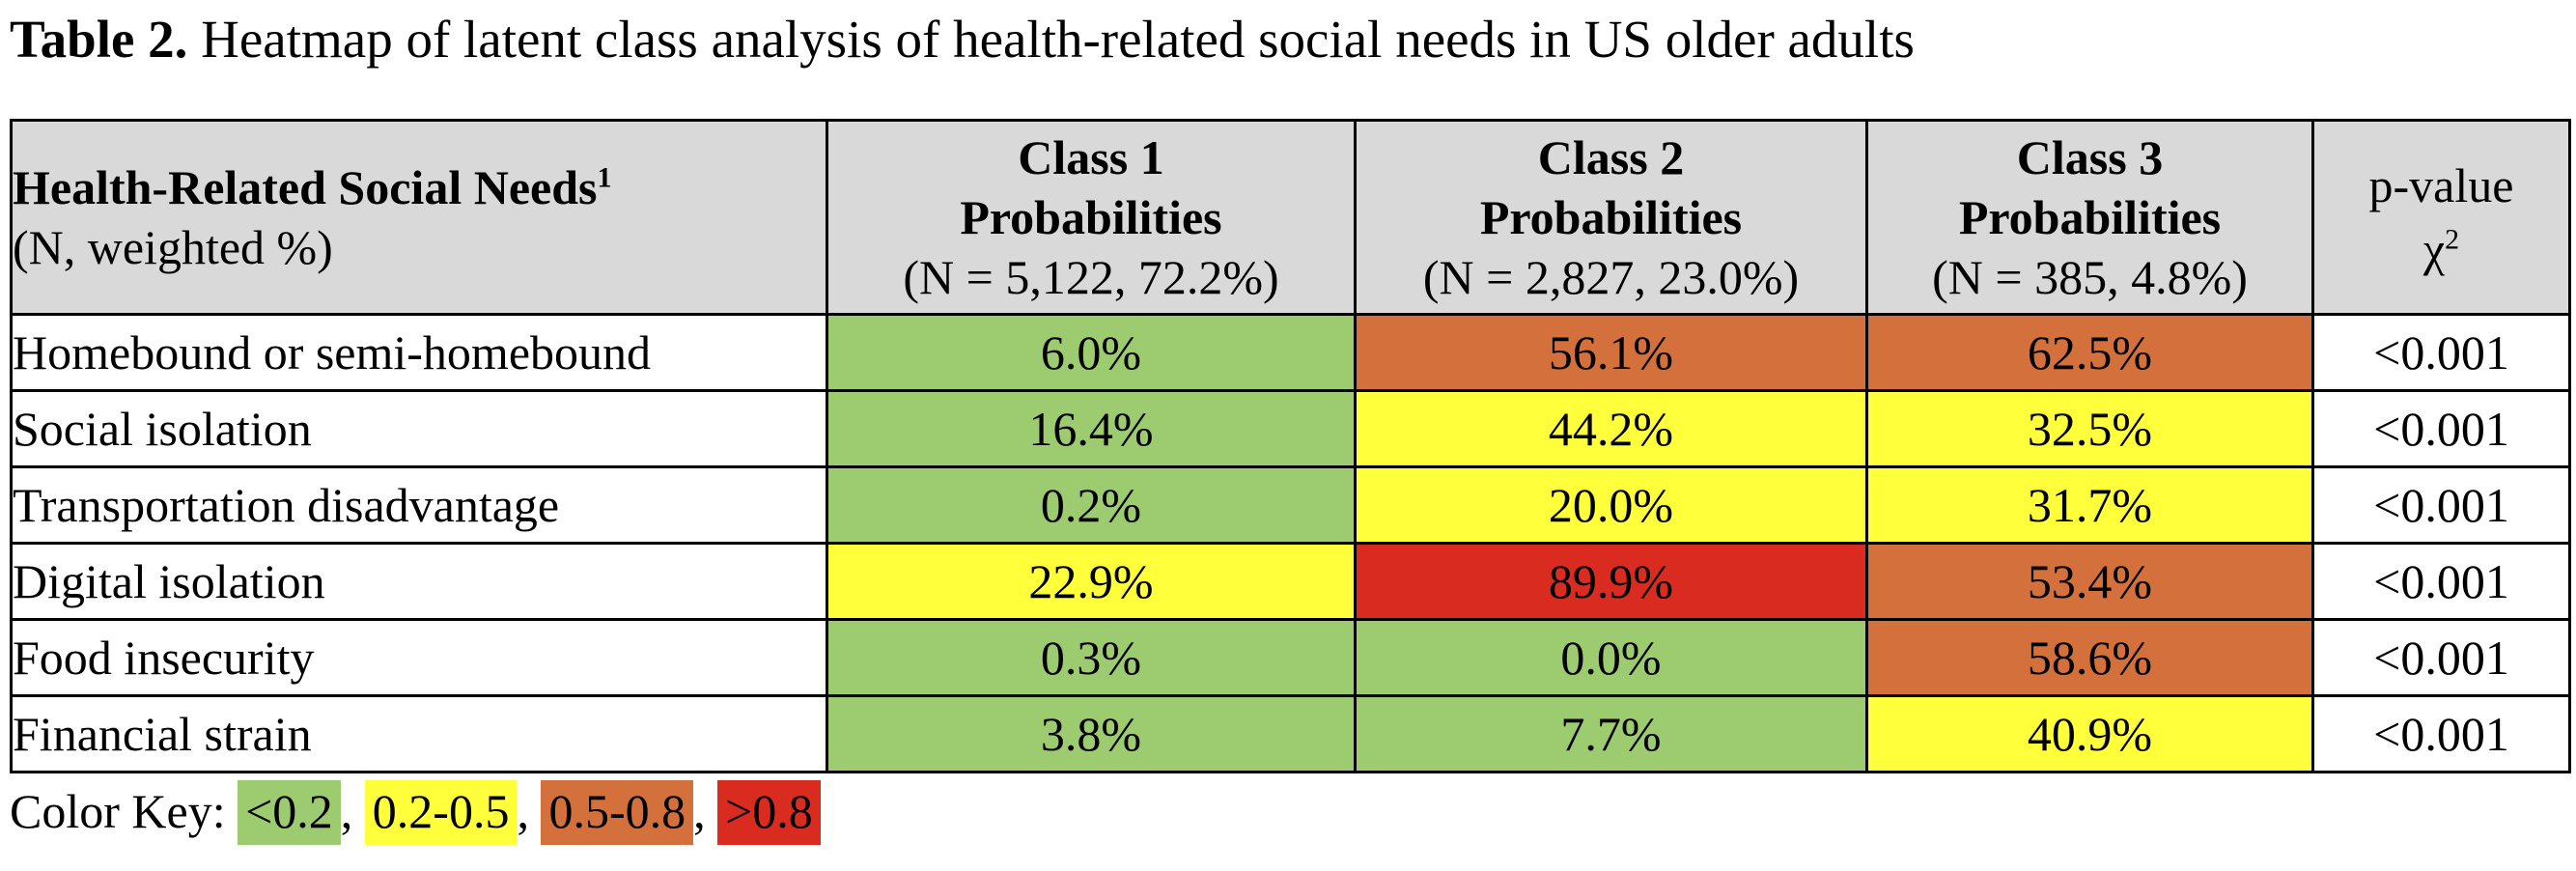 This screenshot has height=871, width=2576. I want to click on class3-subtitle: Probabilities, so click(2090, 217).